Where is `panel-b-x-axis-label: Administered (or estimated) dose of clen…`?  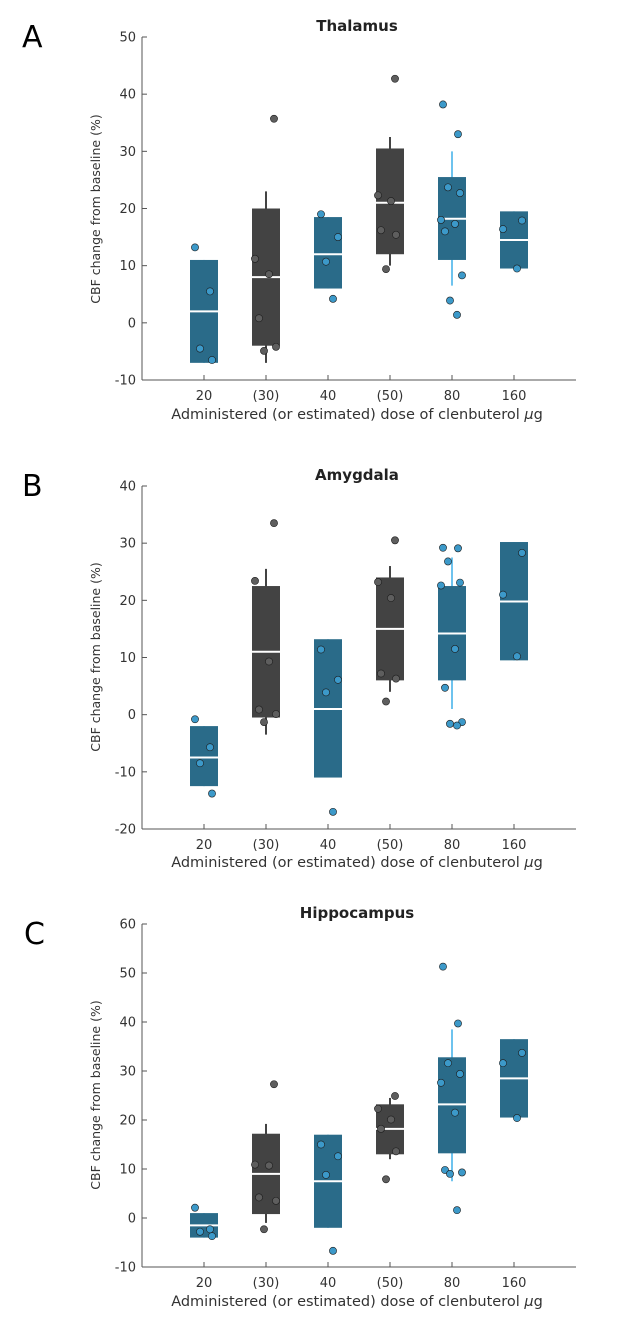 panel-b-x-axis-label: Administered (or estimated) dose of clen… is located at coordinates (357, 863).